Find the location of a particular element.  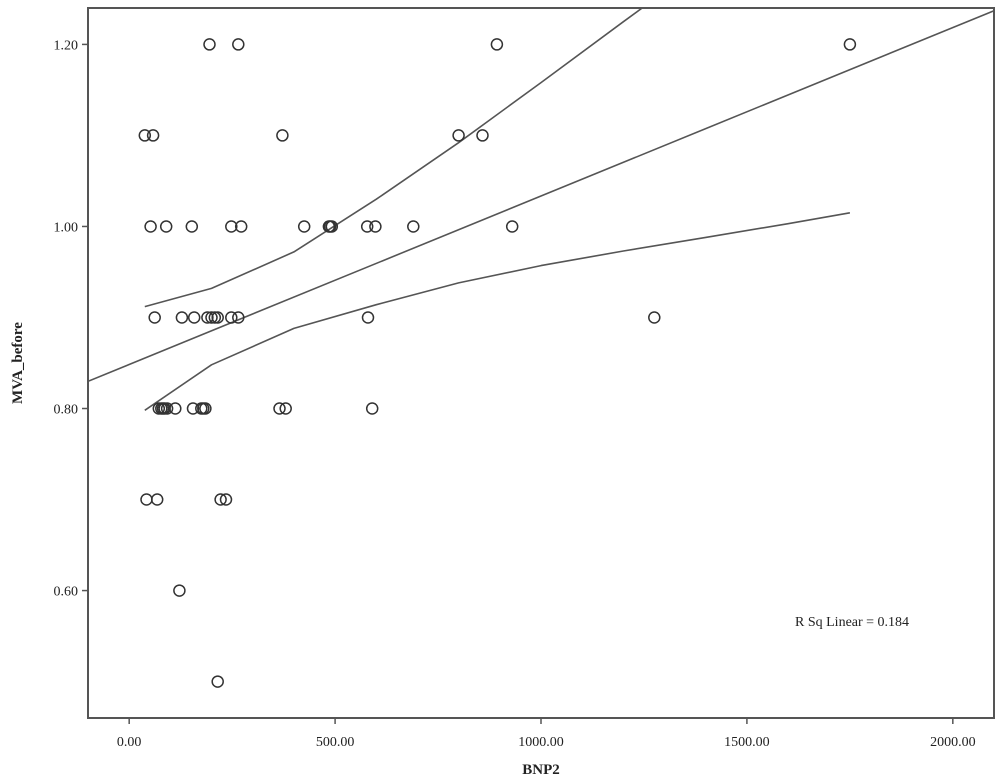

x-tick-label: 500.00 is located at coordinates (335, 742).